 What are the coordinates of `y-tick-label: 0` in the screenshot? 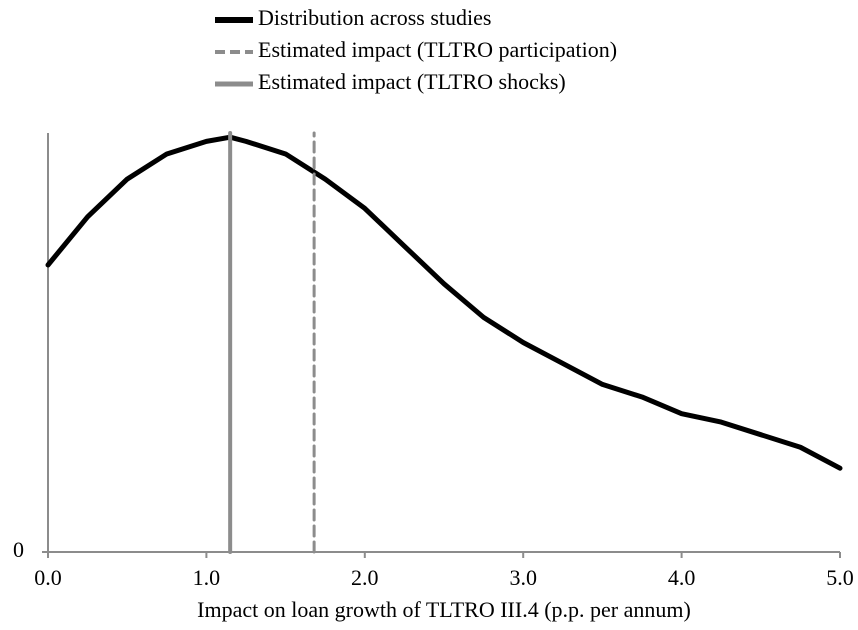 It's located at (18, 549).